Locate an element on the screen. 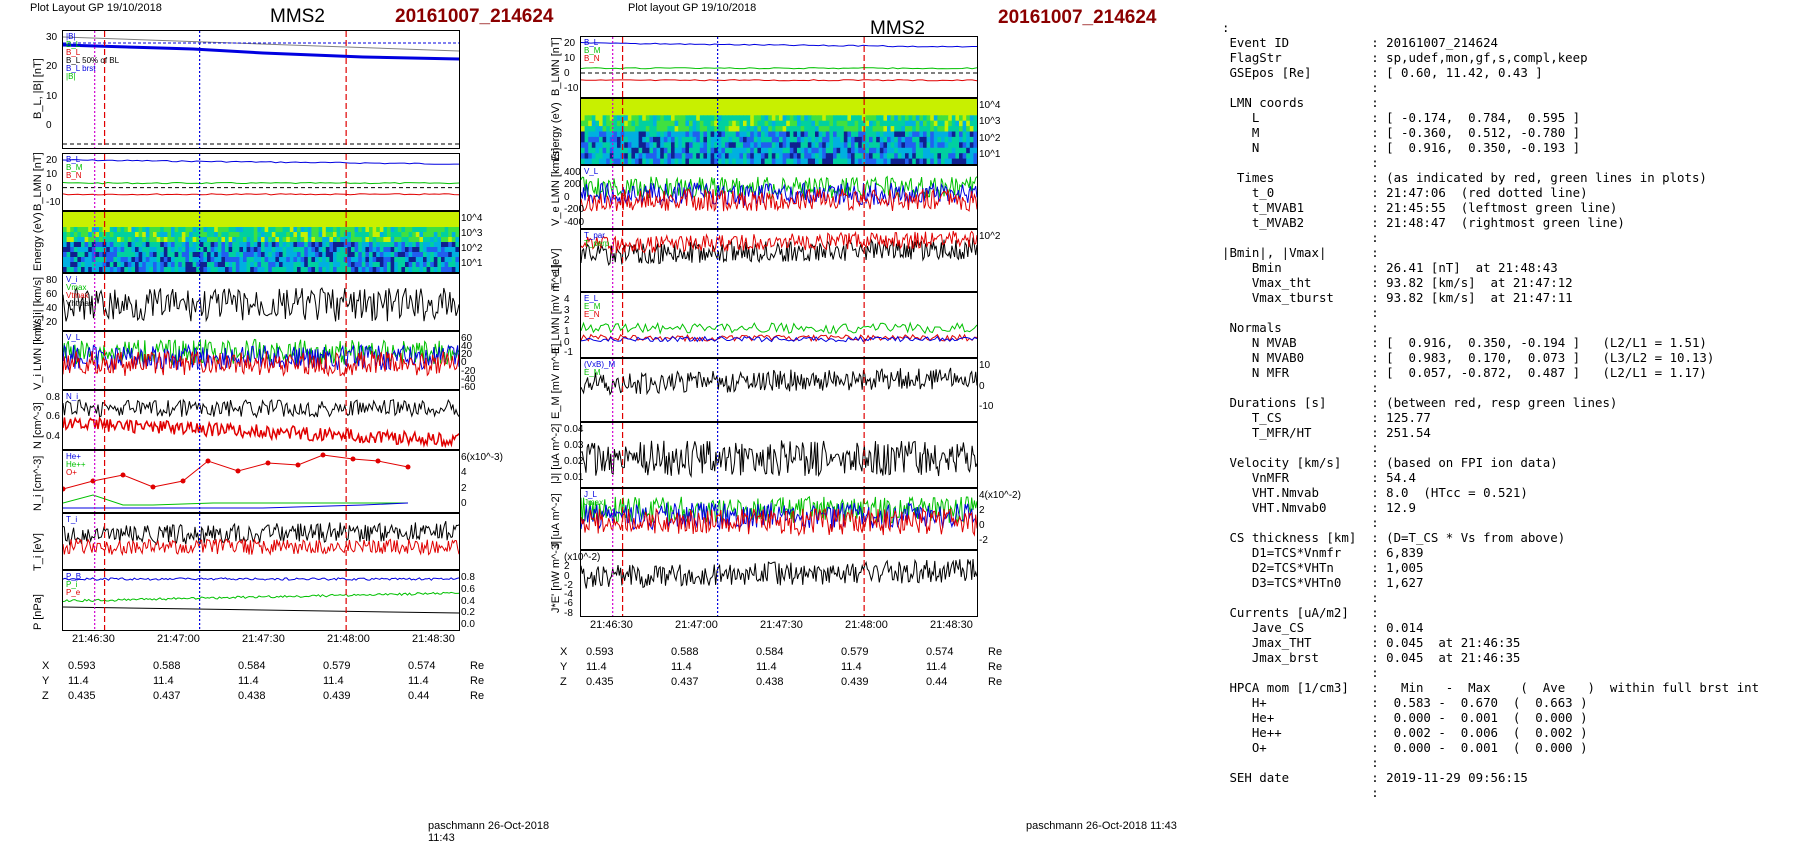 This screenshot has height=844, width=1804. middle-layout-label: Plot layout GP 19/10/2018 is located at coordinates (692, 8).